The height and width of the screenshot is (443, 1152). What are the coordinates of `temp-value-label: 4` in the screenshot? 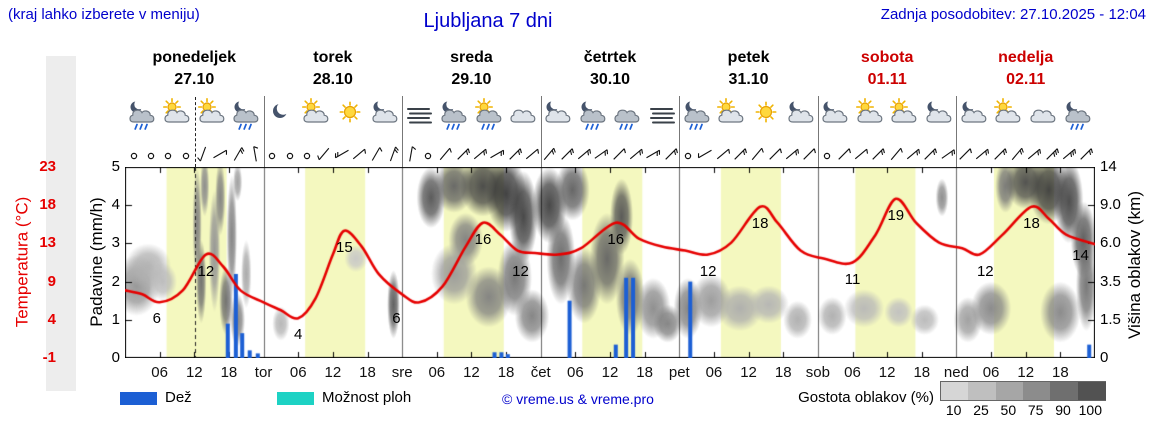 It's located at (298, 335).